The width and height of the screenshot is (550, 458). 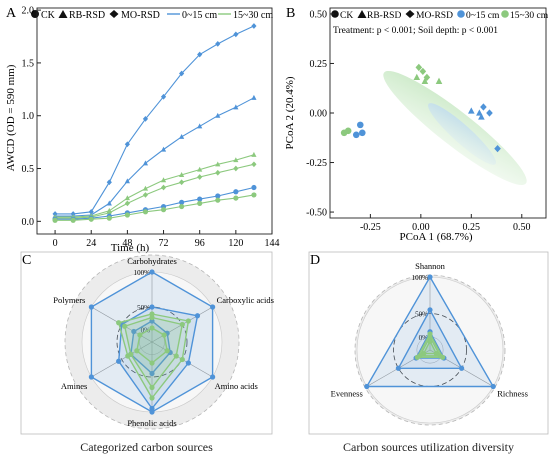 What do you see at coordinates (430, 266) in the screenshot?
I see `radar-axis-label: Shannon` at bounding box center [430, 266].